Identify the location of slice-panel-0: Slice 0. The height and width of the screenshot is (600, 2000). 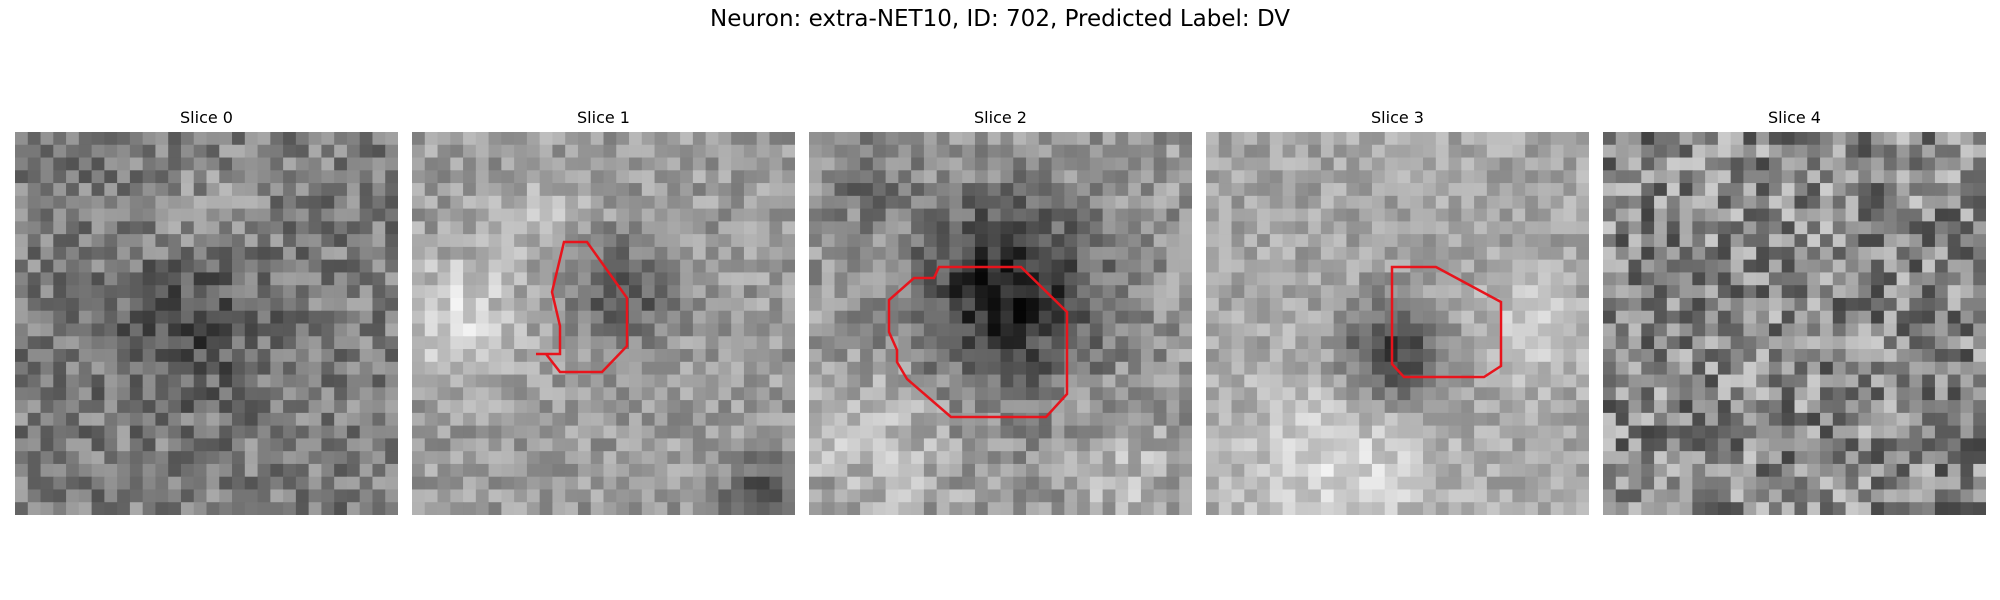
(206, 311).